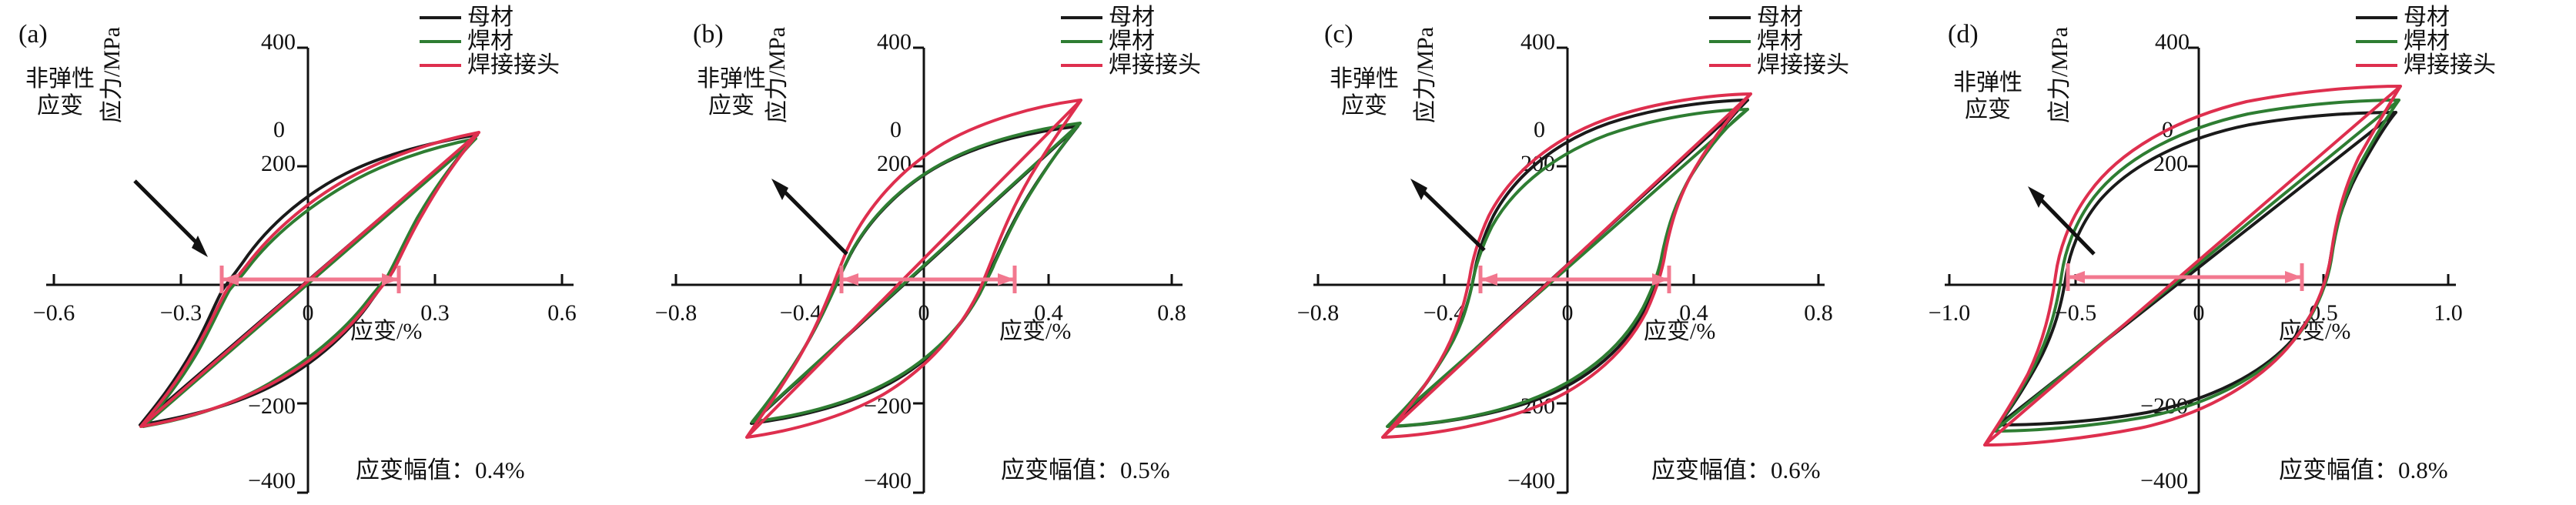 The image size is (2576, 505). Describe the element at coordinates (1364, 92) in the screenshot. I see `annotation-inelastic-strain-c: 非弹性 应变` at that location.